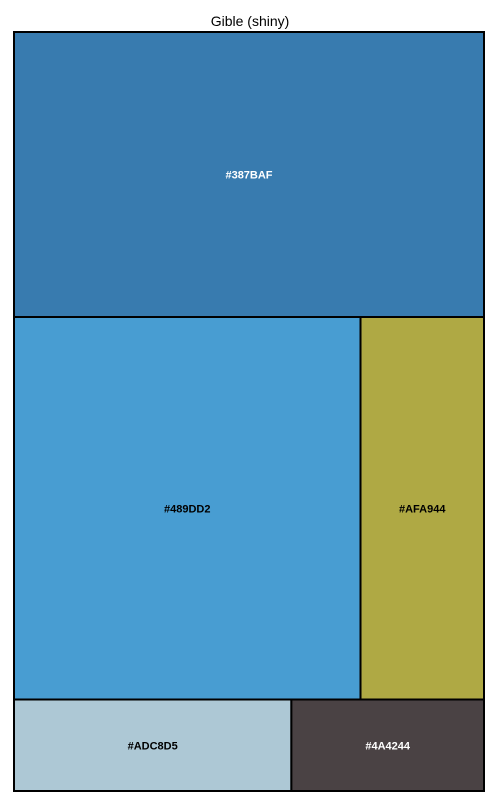 This screenshot has height=800, width=500. I want to click on chart-title: Gible (shiny), so click(250, 21).